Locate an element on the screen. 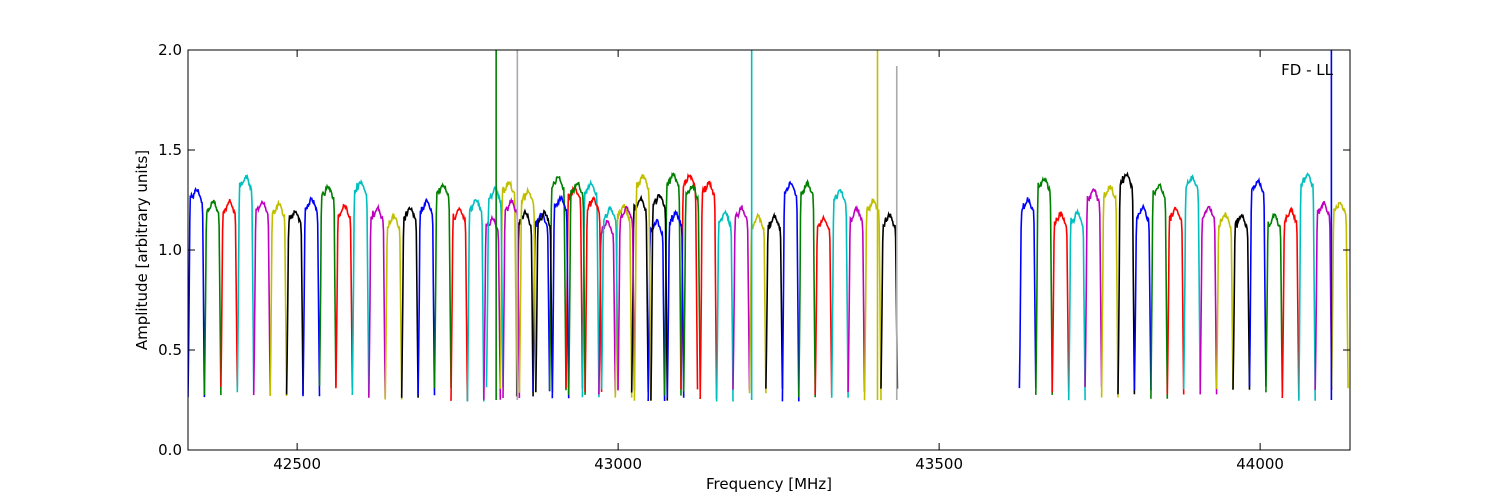  y-tick-label: 2.0 is located at coordinates (170, 50).